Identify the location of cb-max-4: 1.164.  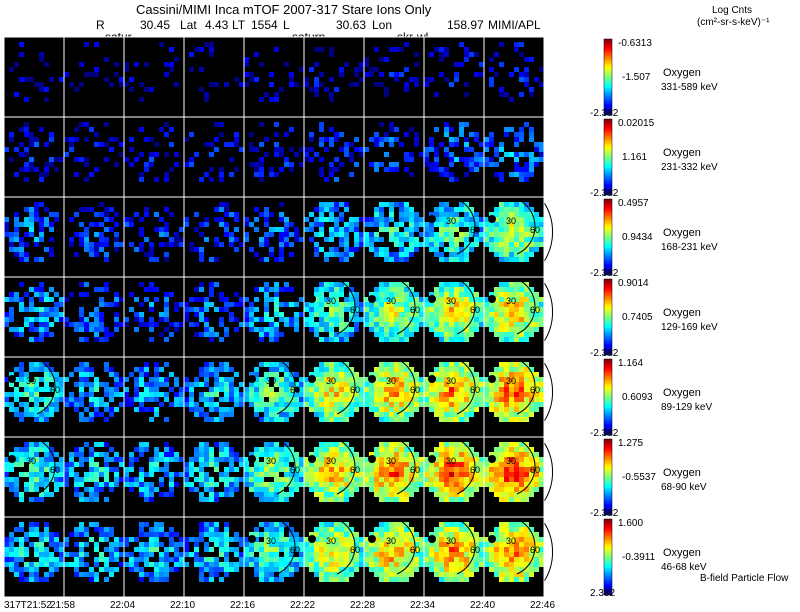
(630, 363).